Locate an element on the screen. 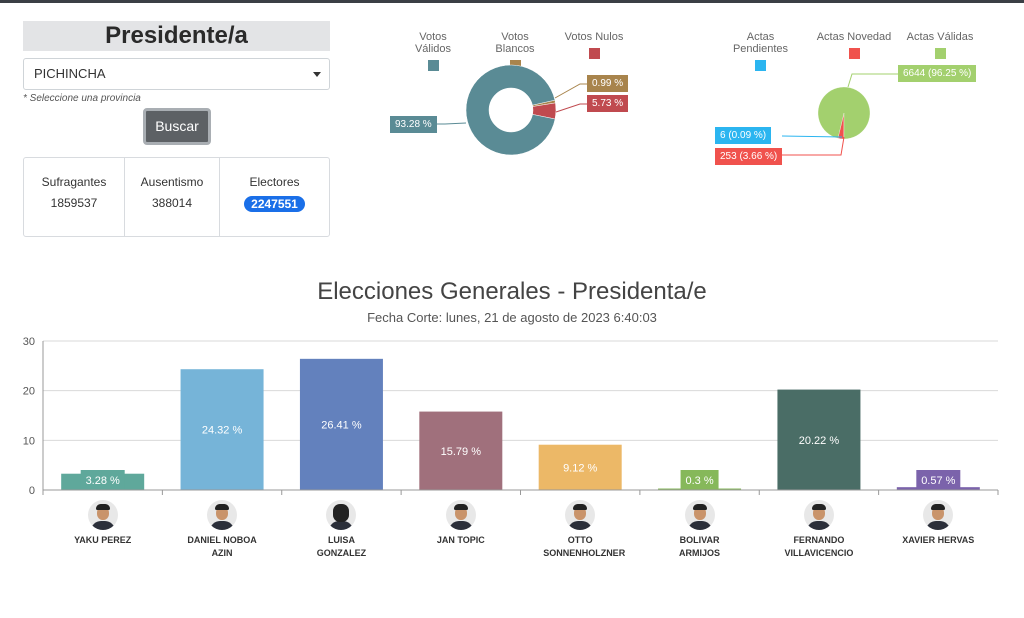 The image size is (1024, 618). candidate-name: XAVIER HERVAS is located at coordinates (938, 540).